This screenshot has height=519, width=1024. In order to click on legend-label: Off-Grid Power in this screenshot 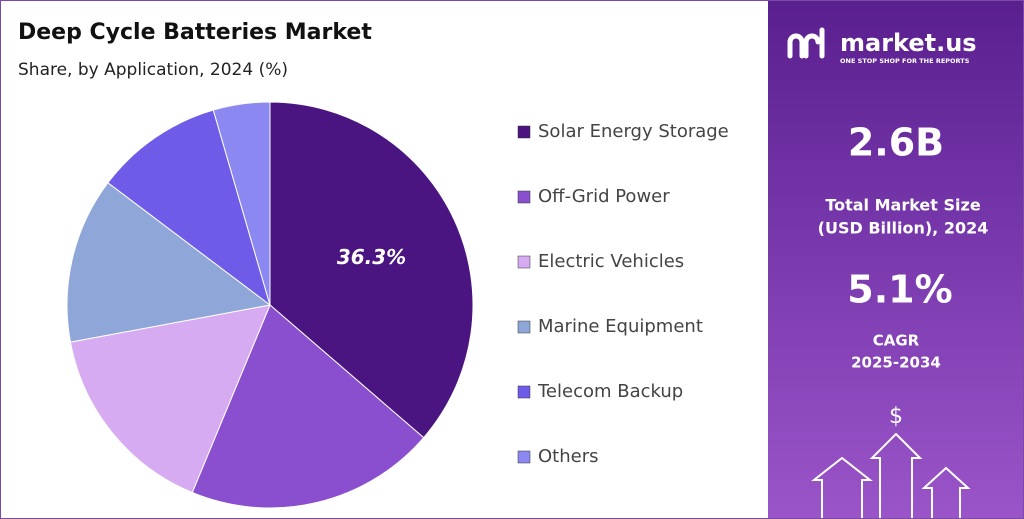, I will do `click(604, 196)`.